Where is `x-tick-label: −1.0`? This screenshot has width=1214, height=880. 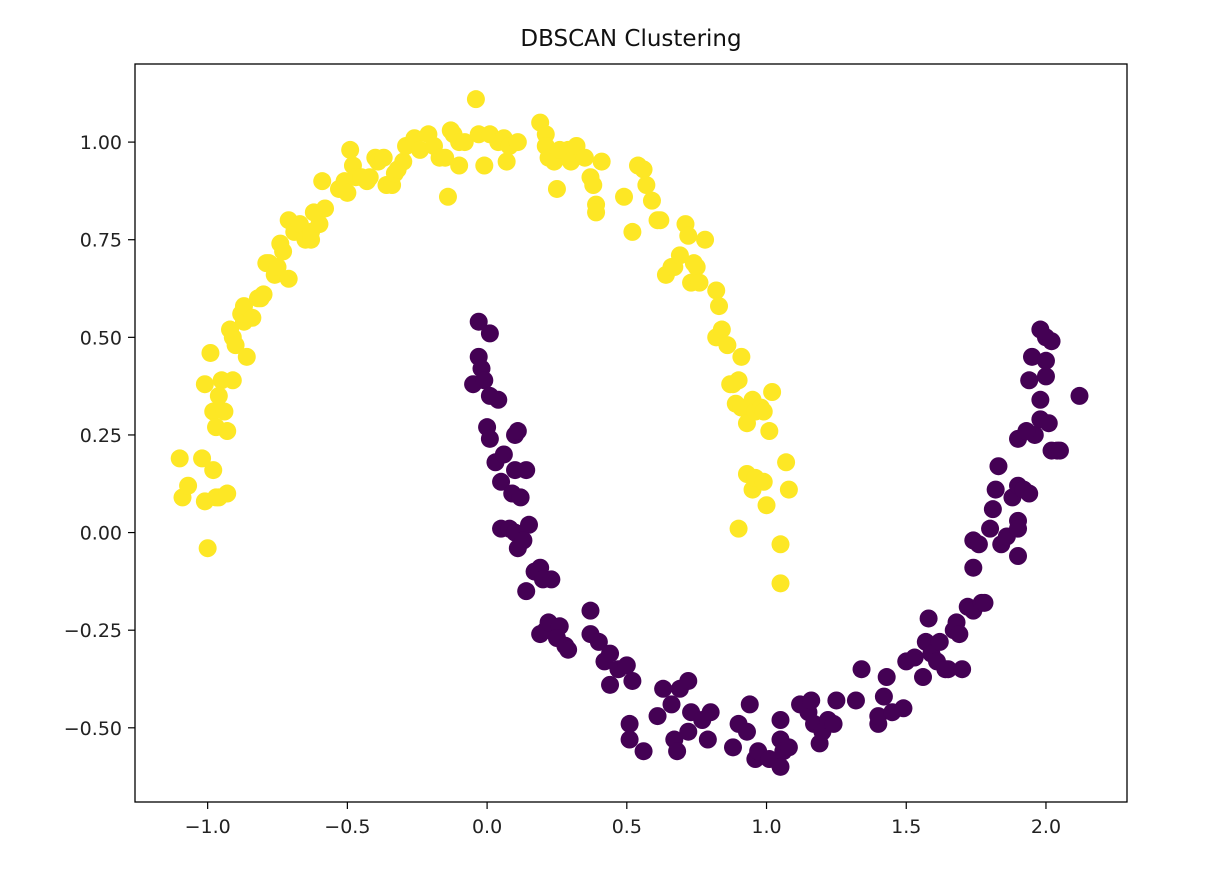
x-tick-label: −1.0 is located at coordinates (208, 827).